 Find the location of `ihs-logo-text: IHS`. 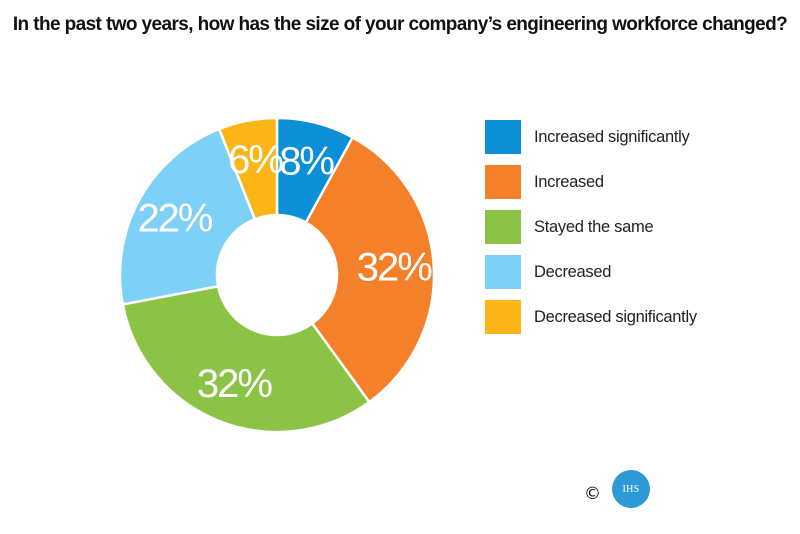

ihs-logo-text: IHS is located at coordinates (631, 489).